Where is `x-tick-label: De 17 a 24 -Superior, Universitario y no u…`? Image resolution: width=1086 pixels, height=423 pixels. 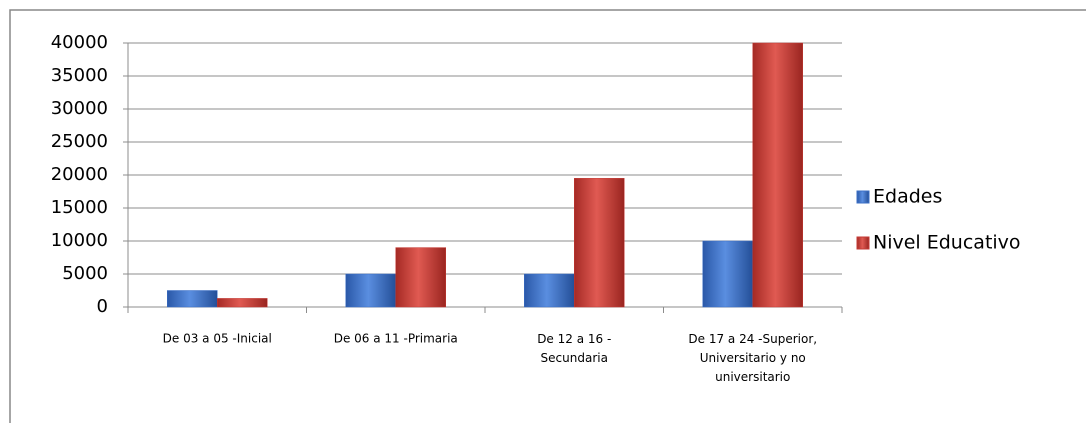 x-tick-label: De 17 a 24 -Superior, Universitario y no u… is located at coordinates (752, 358).